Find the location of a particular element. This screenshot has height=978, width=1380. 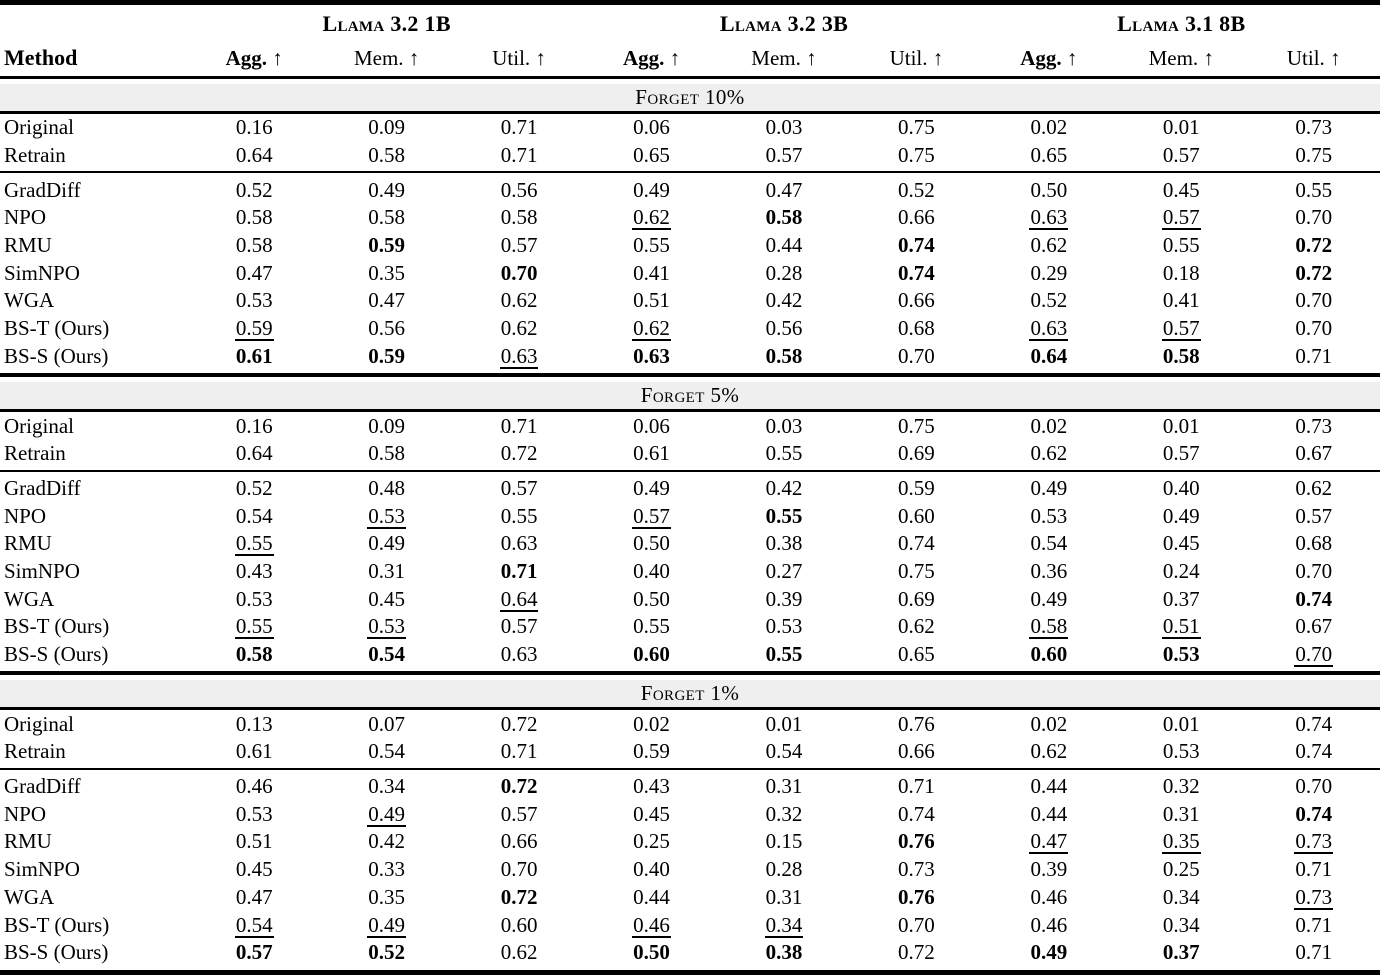

value-cell: 0.69 is located at coordinates (916, 453).